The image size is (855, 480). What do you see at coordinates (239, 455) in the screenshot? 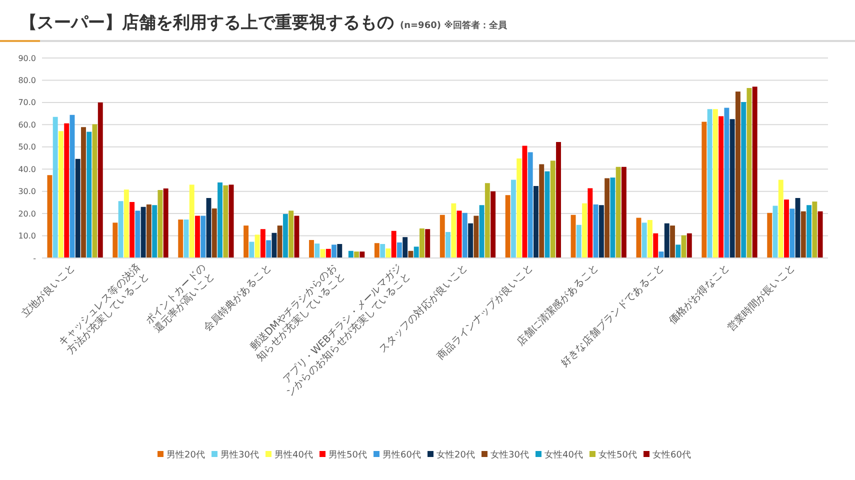
I see `legend-label: 男性30代` at bounding box center [239, 455].